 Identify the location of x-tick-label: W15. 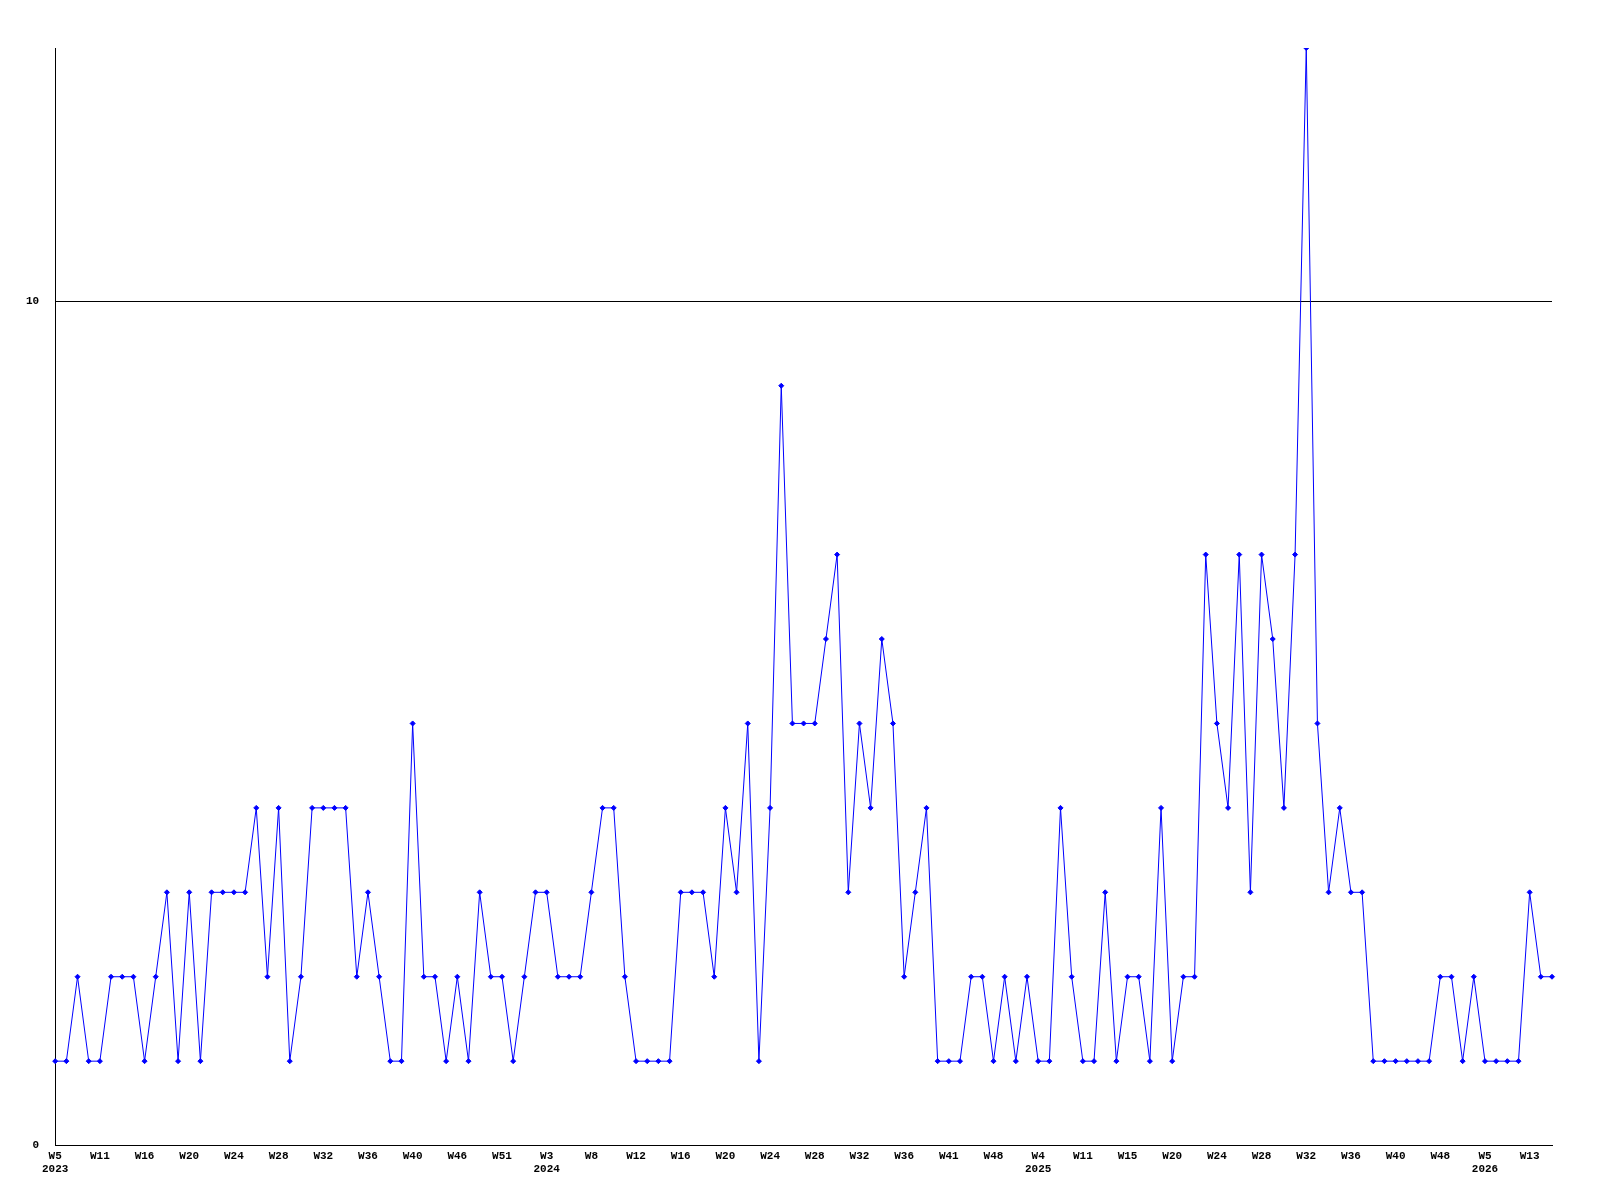
(1127, 1155).